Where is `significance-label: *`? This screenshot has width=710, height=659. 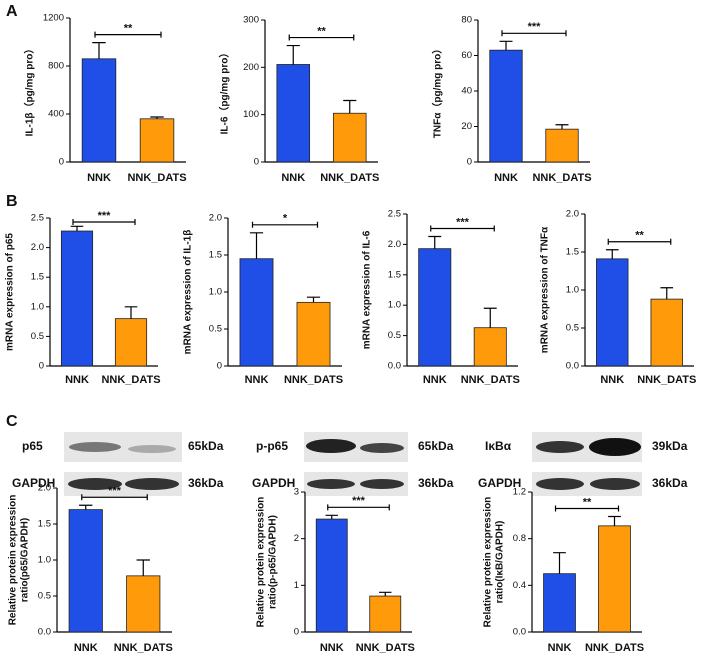
significance-label: * is located at coordinates (285, 219).